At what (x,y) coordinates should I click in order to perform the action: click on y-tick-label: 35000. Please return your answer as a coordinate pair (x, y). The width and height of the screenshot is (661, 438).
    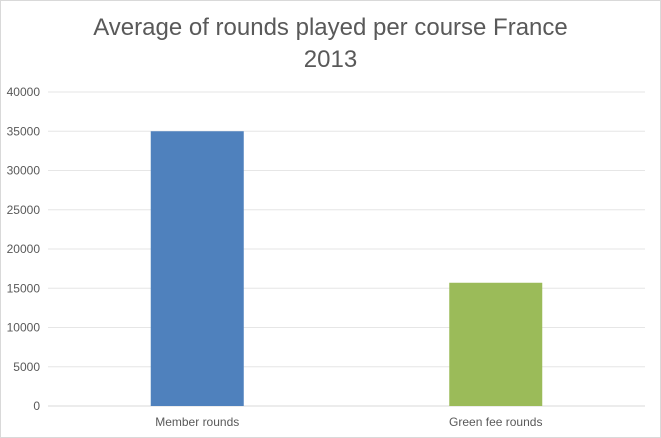
    Looking at the image, I should click on (24, 131).